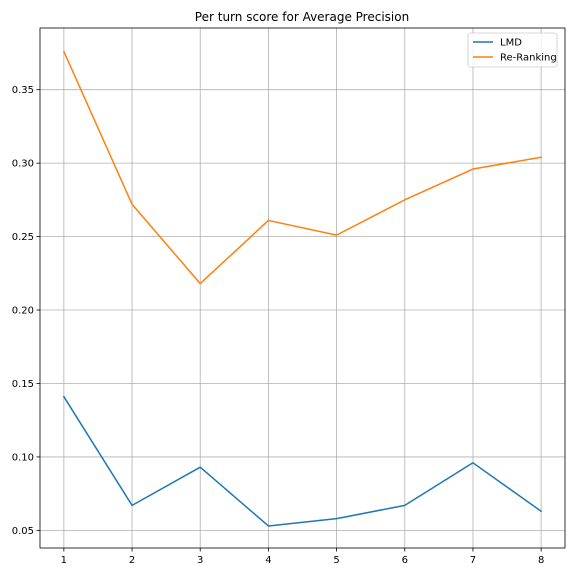 This screenshot has height=576, width=576. What do you see at coordinates (23, 237) in the screenshot?
I see `y-tick-label: 0.25` at bounding box center [23, 237].